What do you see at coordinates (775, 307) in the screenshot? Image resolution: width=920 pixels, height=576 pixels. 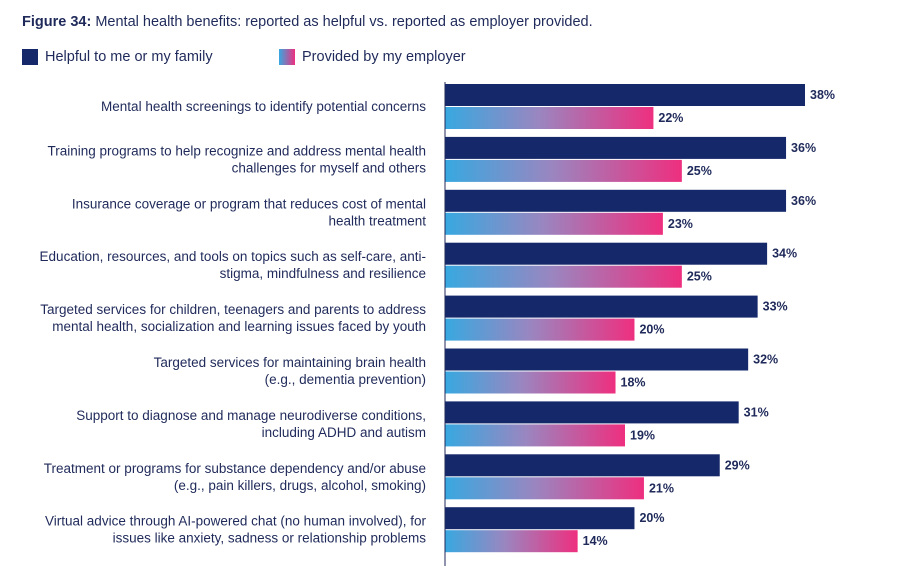 I see `value-label-helpful: 33%` at bounding box center [775, 307].